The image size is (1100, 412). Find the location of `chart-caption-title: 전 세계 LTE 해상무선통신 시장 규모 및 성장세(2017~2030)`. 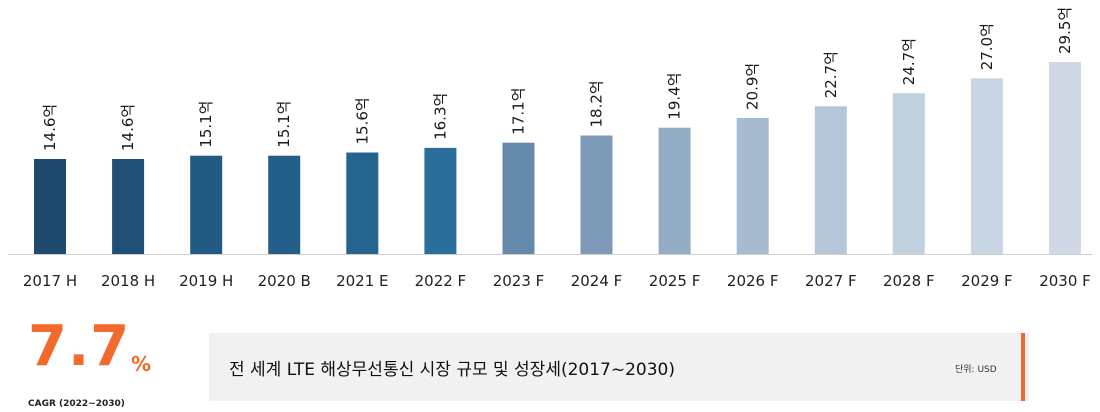

chart-caption-title: 전 세계 LTE 해상무선통신 시장 규모 및 성장세(2017~2030) is located at coordinates (452, 370).